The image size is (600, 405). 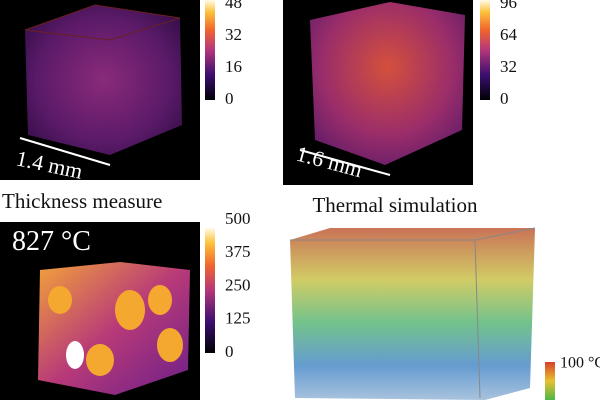 I want to click on temperature-label: 827 °C, so click(x=51, y=241).